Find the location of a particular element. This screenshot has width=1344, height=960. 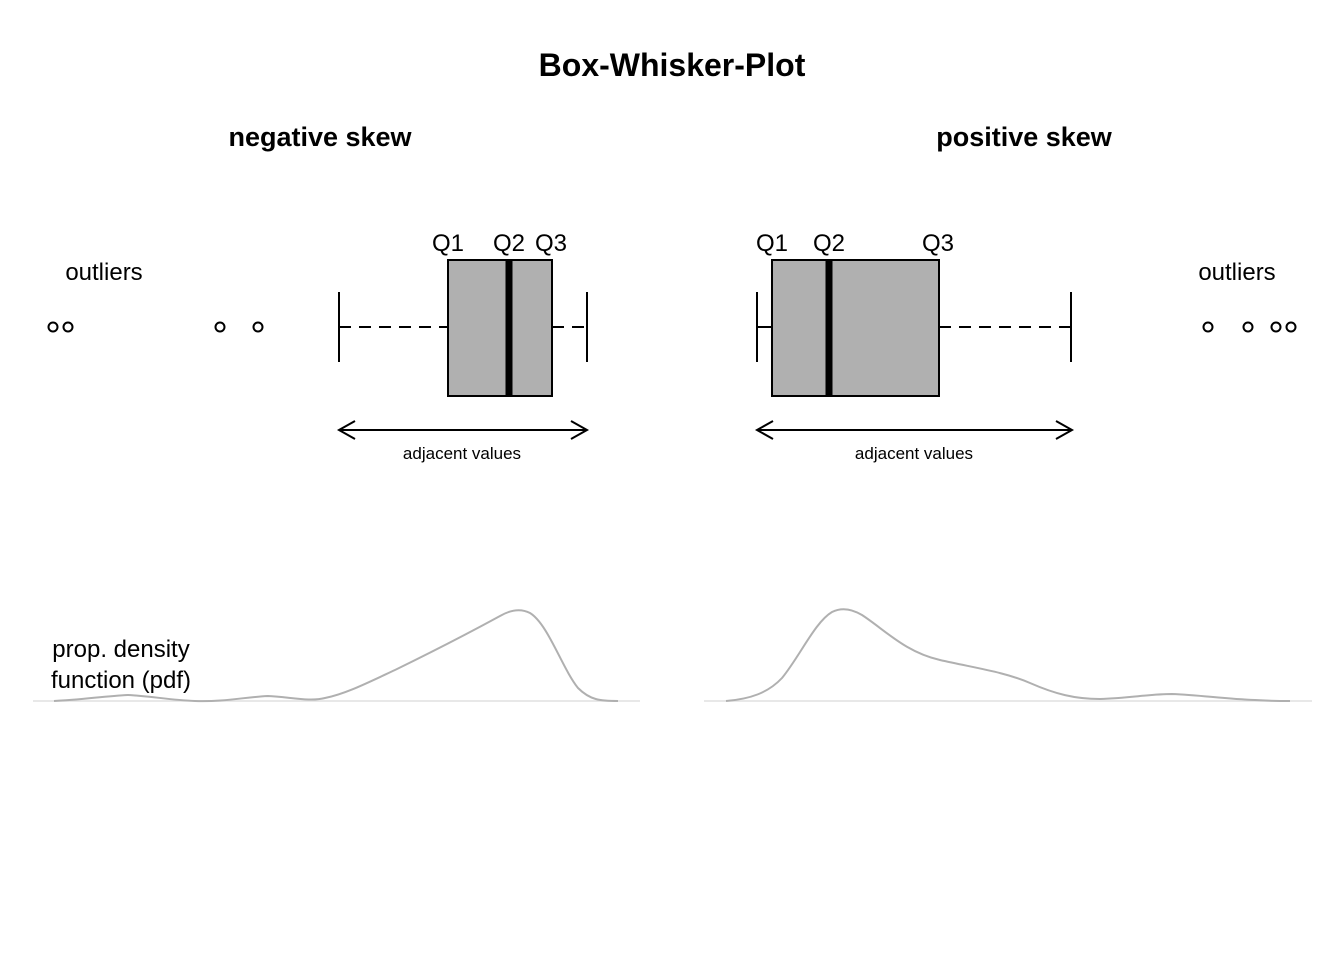

pdf-label-line2: function (pdf) is located at coordinates (121, 680).